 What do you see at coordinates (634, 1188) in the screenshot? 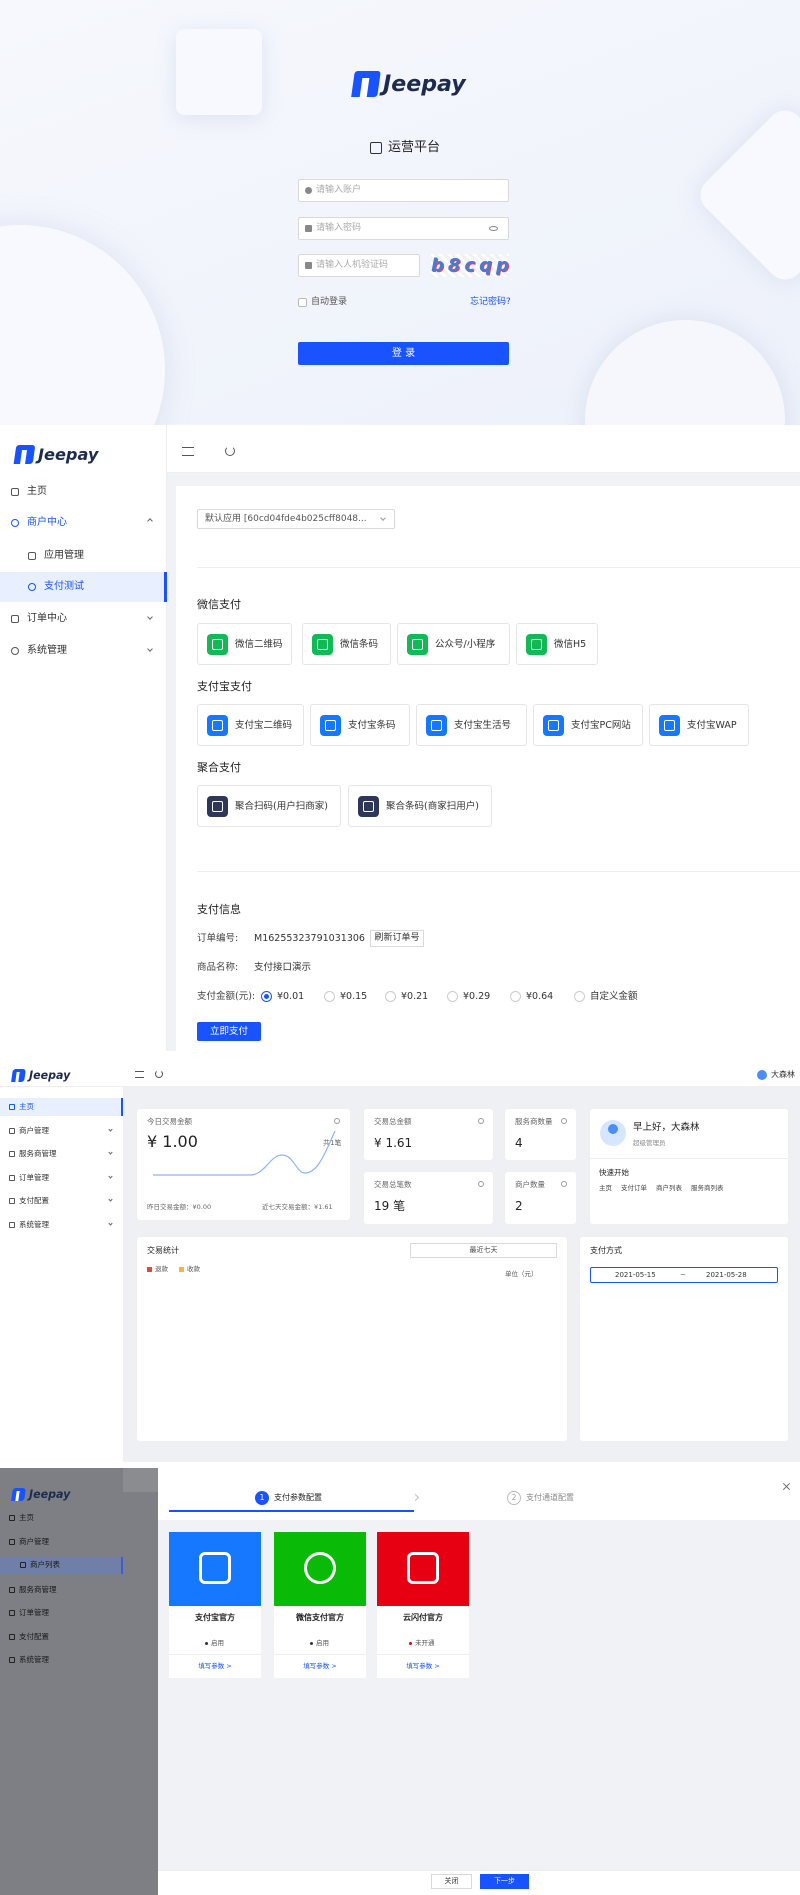
I see `quick-link: 支付订单` at bounding box center [634, 1188].